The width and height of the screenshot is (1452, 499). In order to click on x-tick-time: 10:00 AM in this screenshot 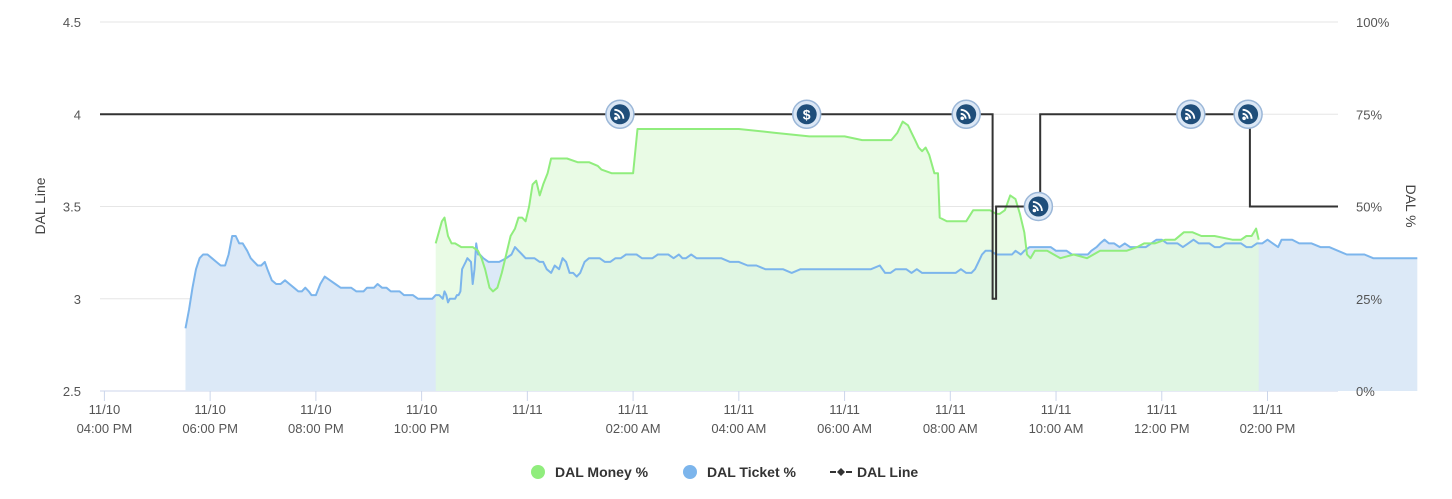, I will do `click(1056, 428)`.